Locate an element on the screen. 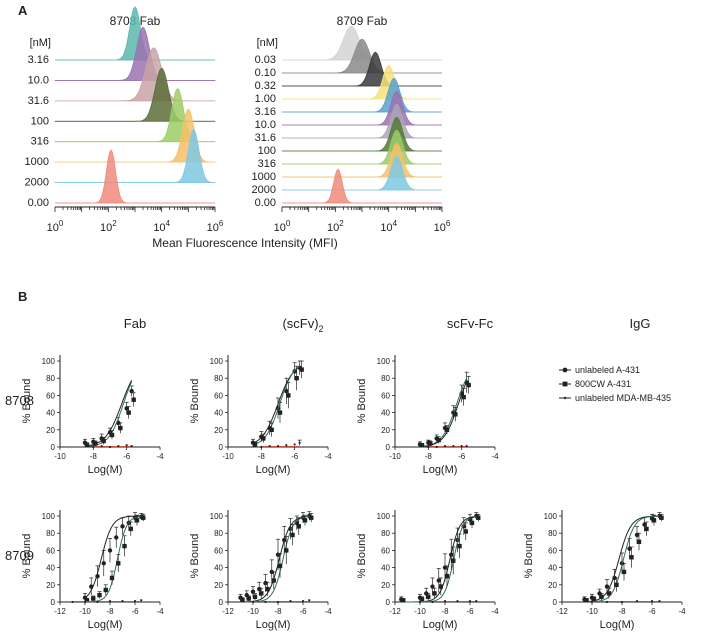 The height and width of the screenshot is (638, 725). concentration-label: 2000 is located at coordinates (37, 183).